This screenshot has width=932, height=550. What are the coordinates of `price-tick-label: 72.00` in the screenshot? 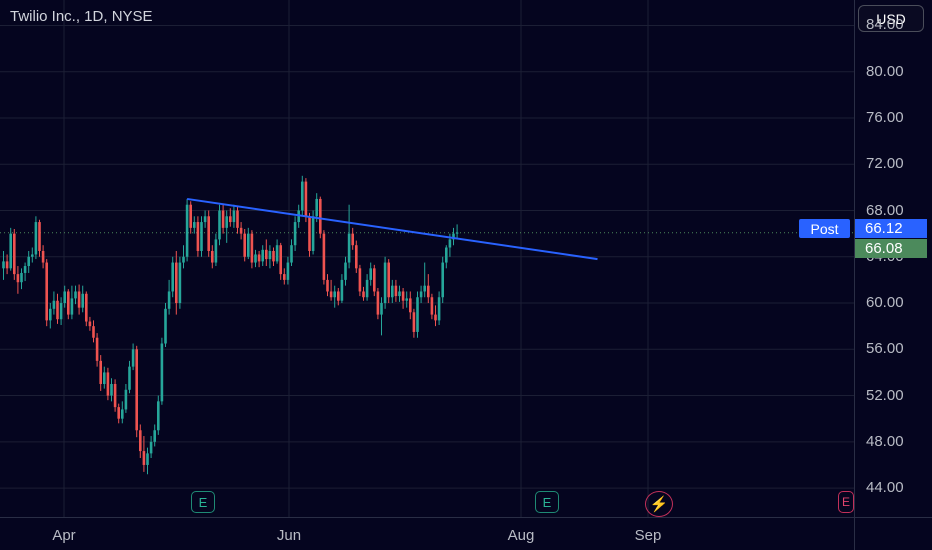 It's located at (885, 164).